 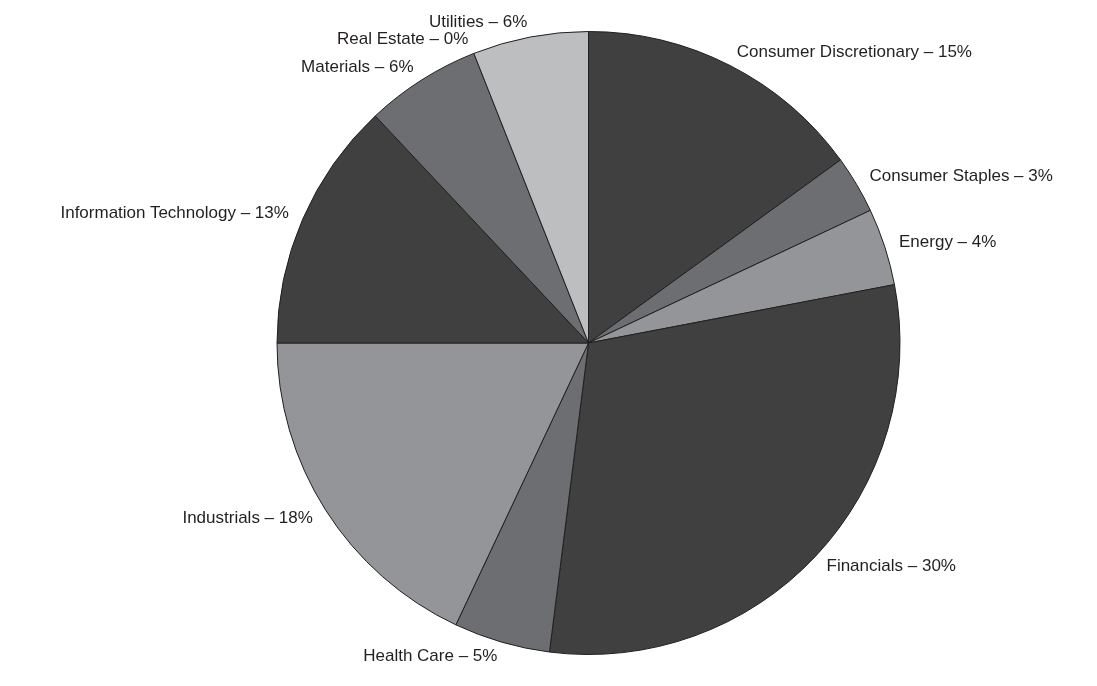 I want to click on slice-label: Industrials – 18%, so click(x=247, y=517).